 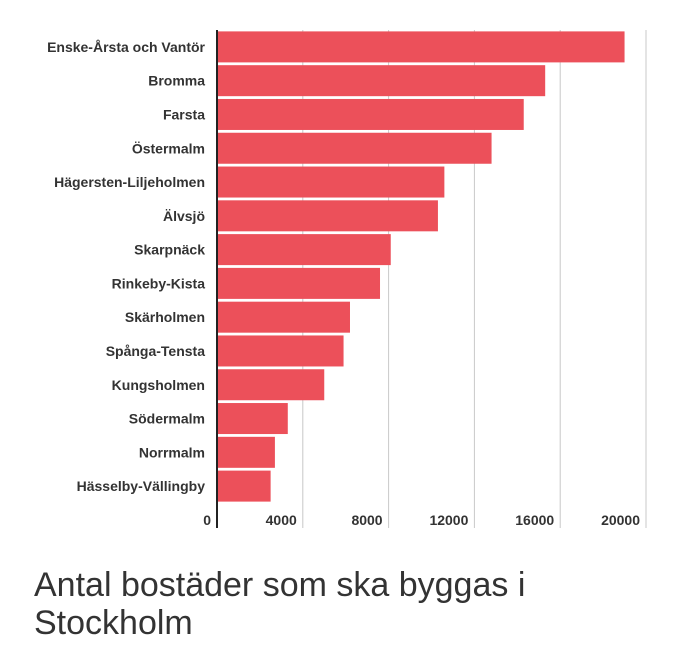 What do you see at coordinates (207, 520) in the screenshot?
I see `x-tick-label: 0` at bounding box center [207, 520].